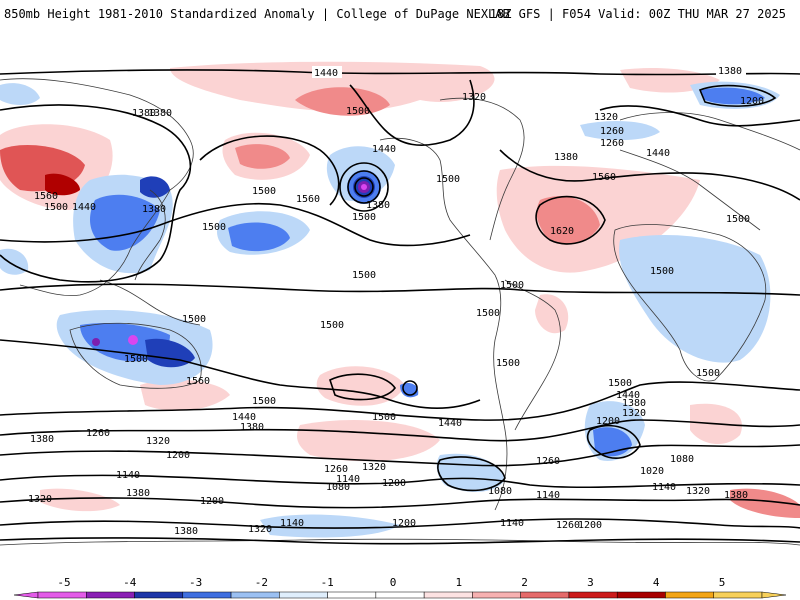 This screenshot has height=600, width=800. Describe the element at coordinates (393, 582) in the screenshot. I see `colorbar-tick-label: 0` at that location.